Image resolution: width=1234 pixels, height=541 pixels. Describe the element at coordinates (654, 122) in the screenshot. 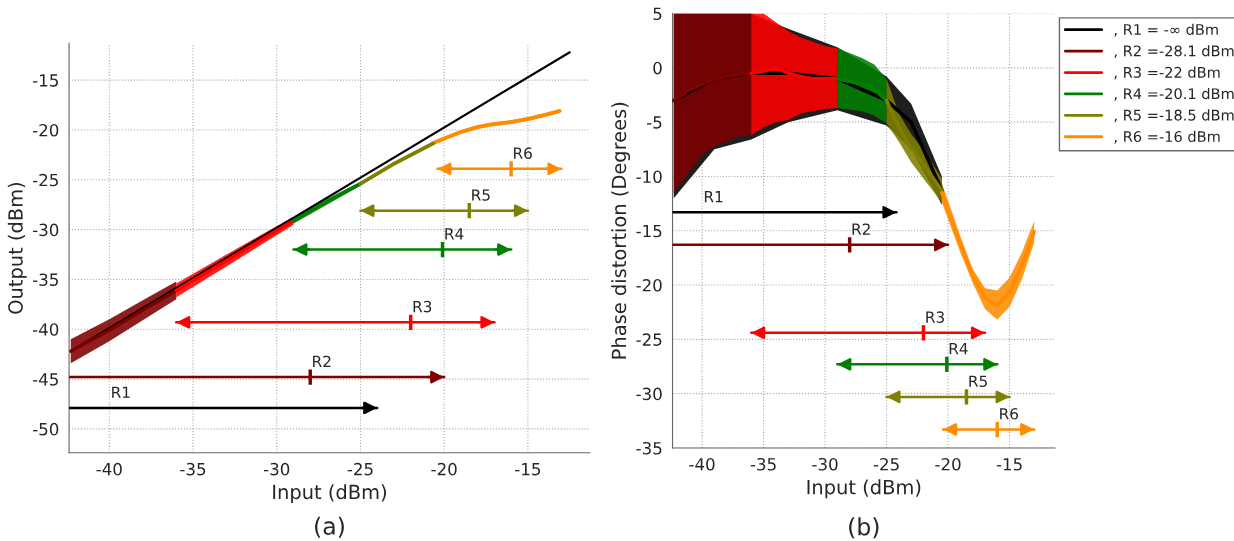

I see `y-tick-label: -5` at that location.